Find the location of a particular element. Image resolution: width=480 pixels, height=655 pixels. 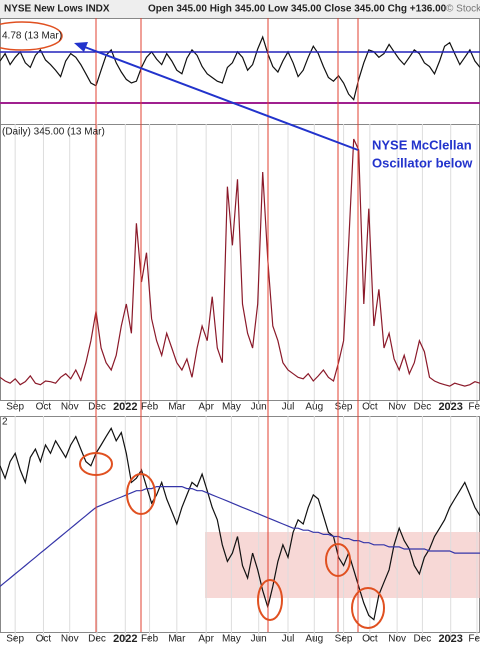

annotation: NYSE McClellan is located at coordinates (422, 144).